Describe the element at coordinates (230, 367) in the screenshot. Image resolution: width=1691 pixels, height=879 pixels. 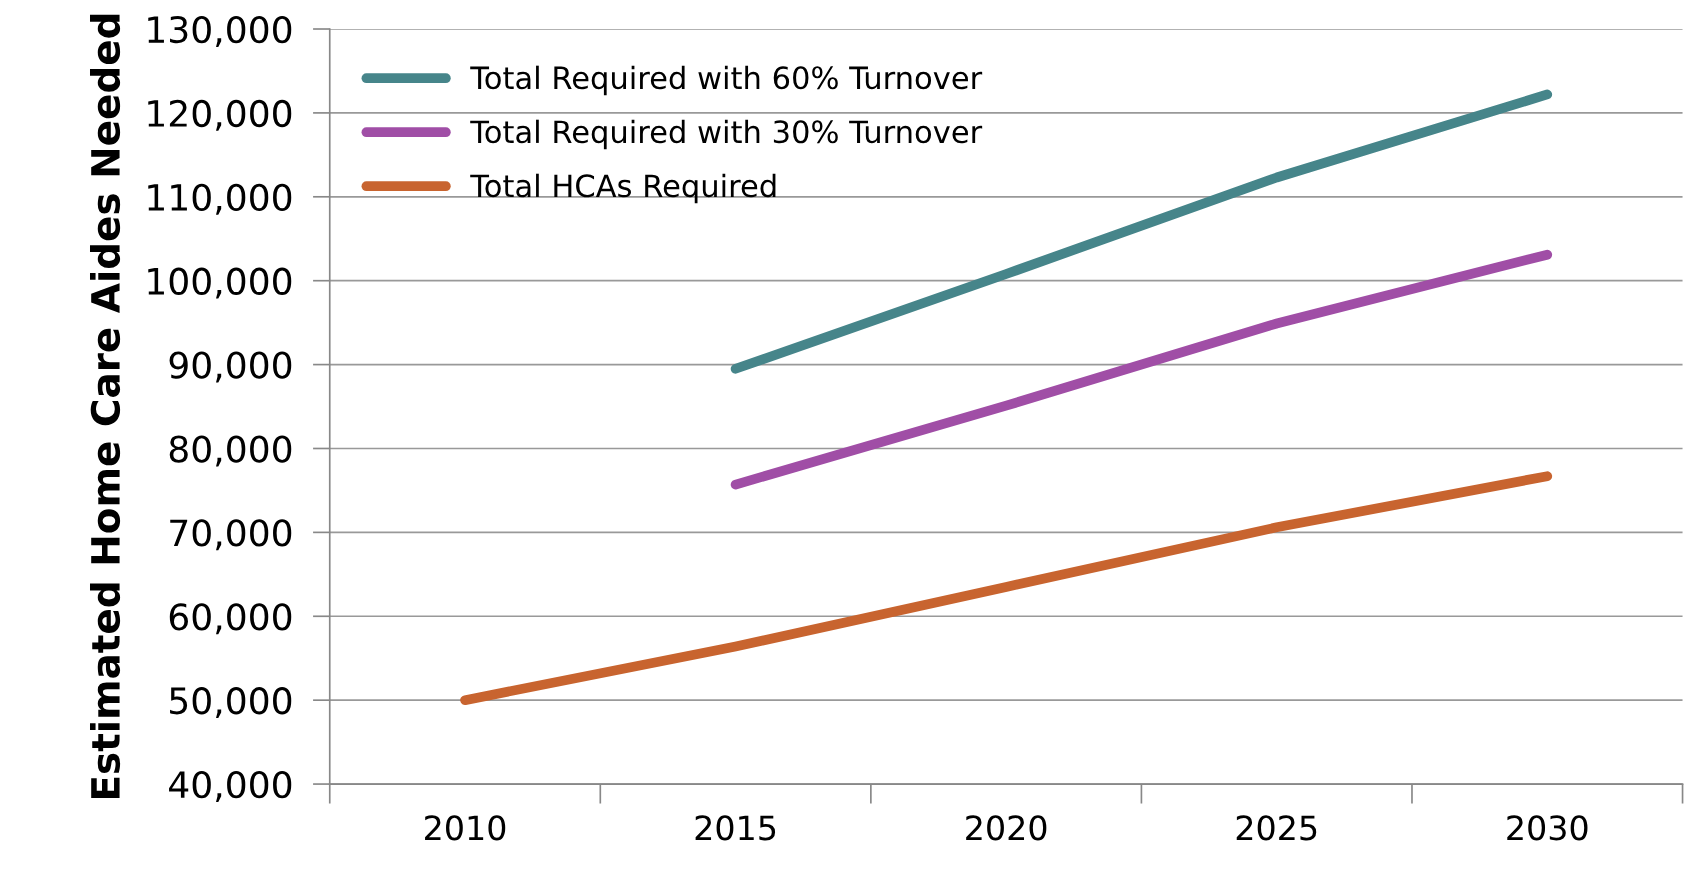
I see `y-tick-label: 90,000` at that location.